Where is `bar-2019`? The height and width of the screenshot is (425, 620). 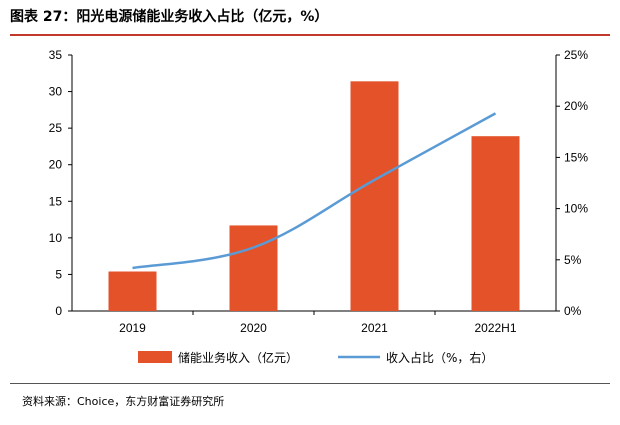
bar-2019 is located at coordinates (132, 291).